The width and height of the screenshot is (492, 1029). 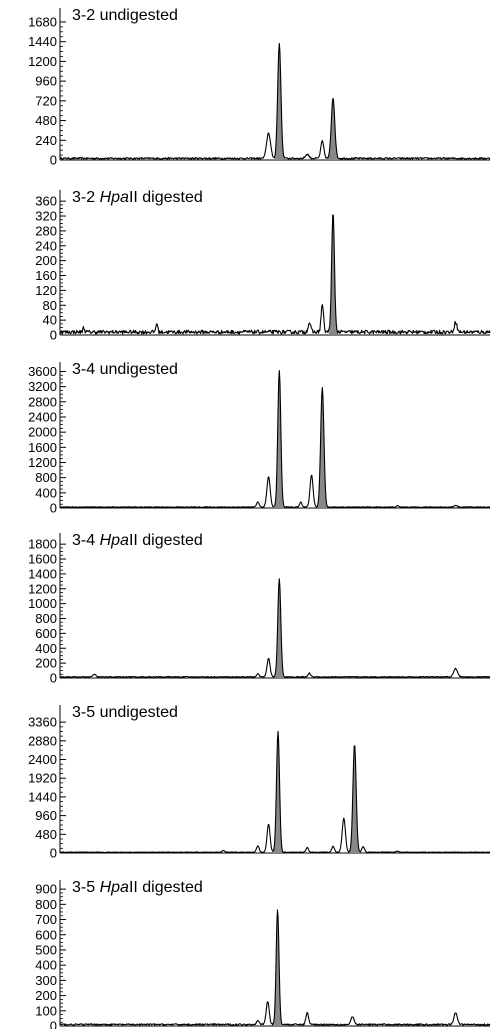 I want to click on panel-title: 3-5 HpaII digested, so click(x=137, y=887).